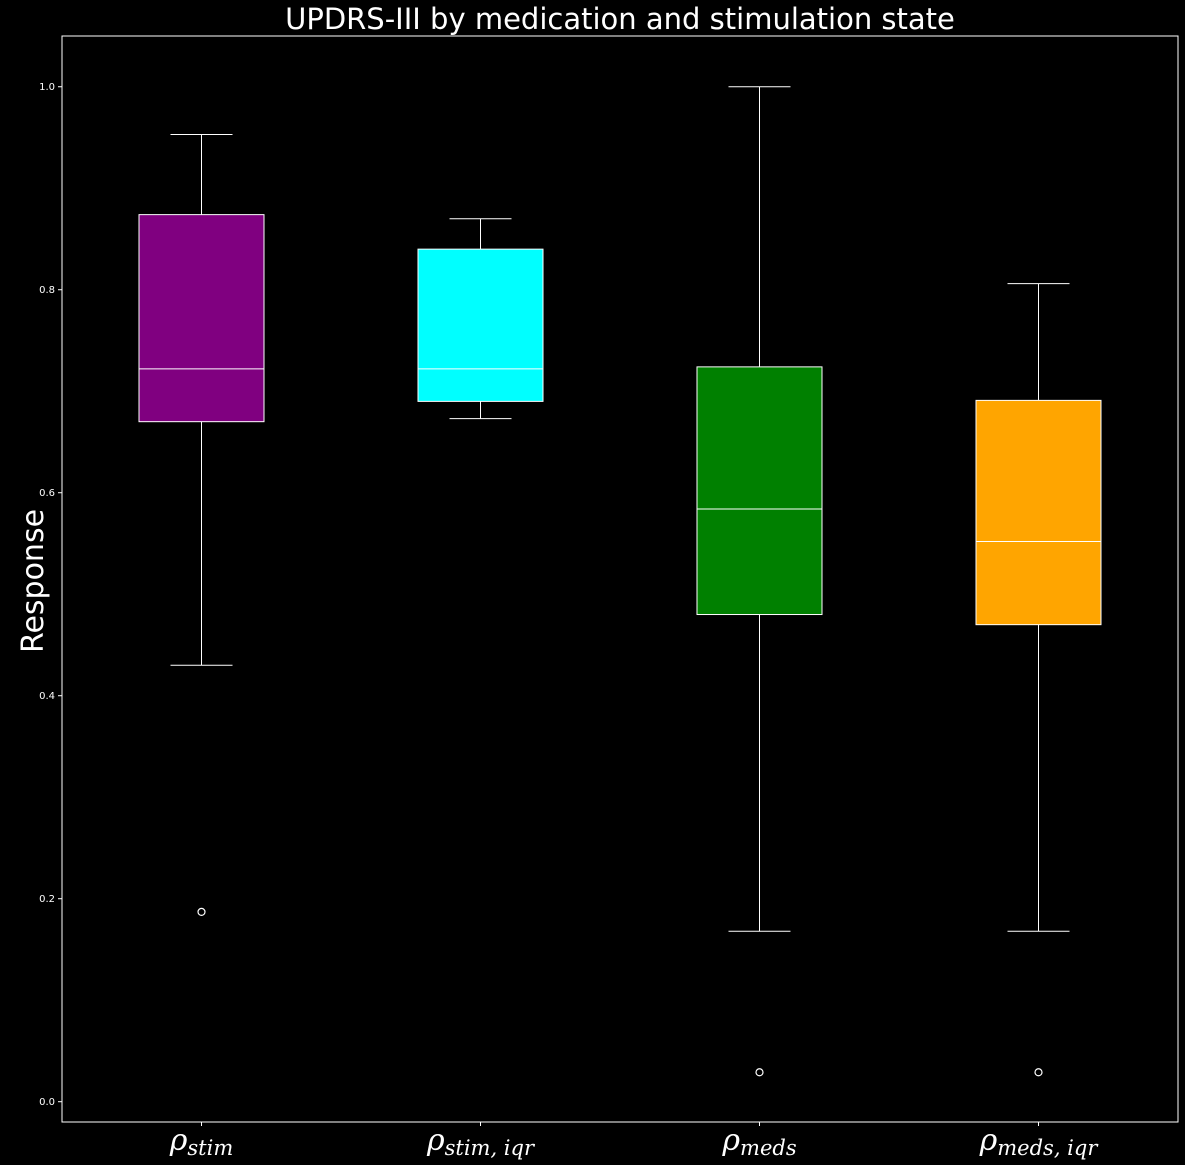 The width and height of the screenshot is (1185, 1165). I want to click on y-tick-label: 0.2, so click(47, 899).